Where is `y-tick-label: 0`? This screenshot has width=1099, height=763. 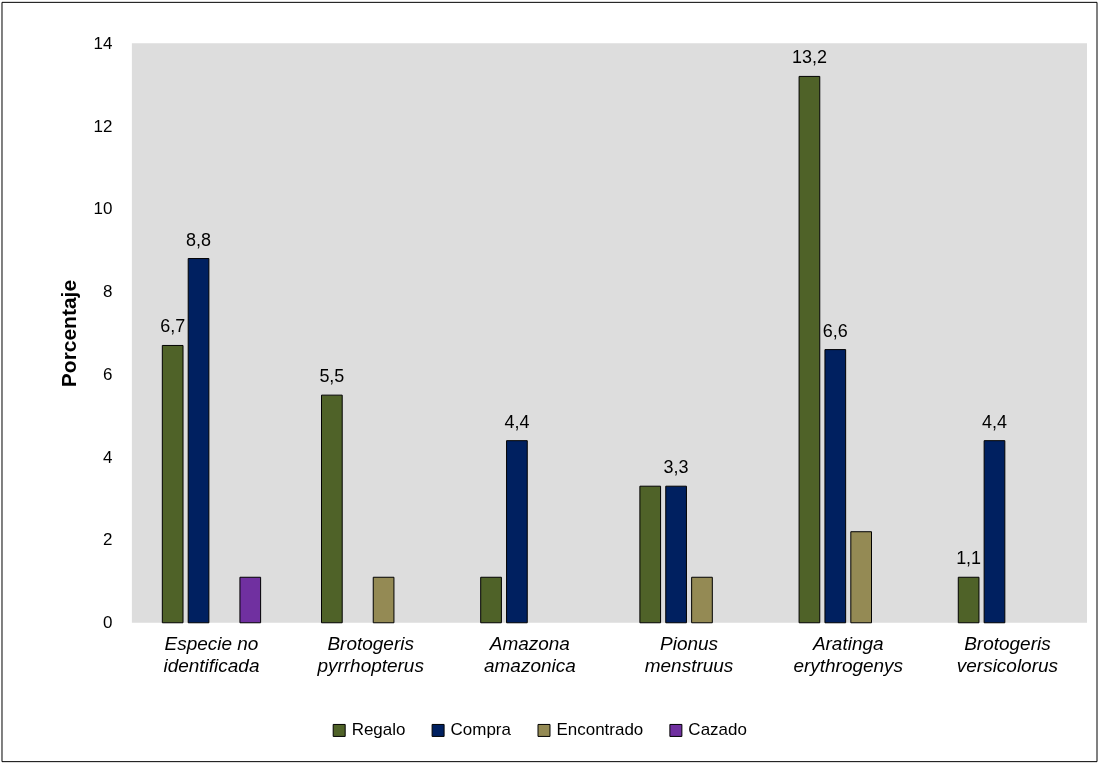
y-tick-label: 0 is located at coordinates (107, 623).